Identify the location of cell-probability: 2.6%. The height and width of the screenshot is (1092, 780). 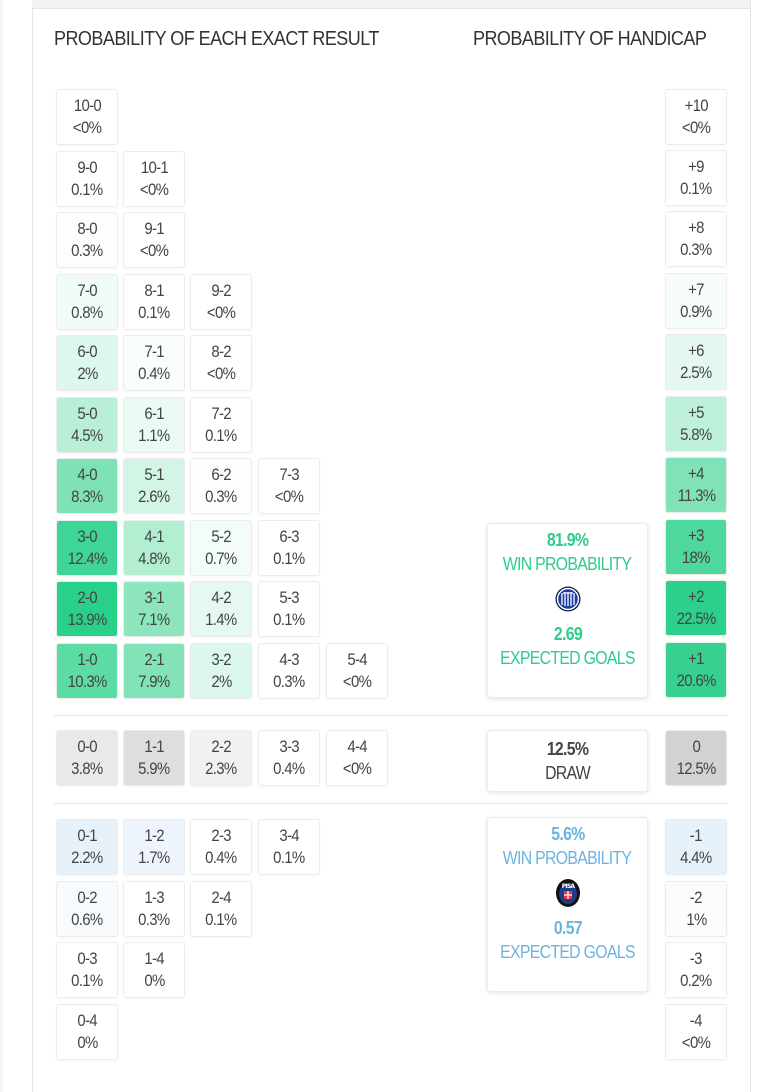
(154, 496).